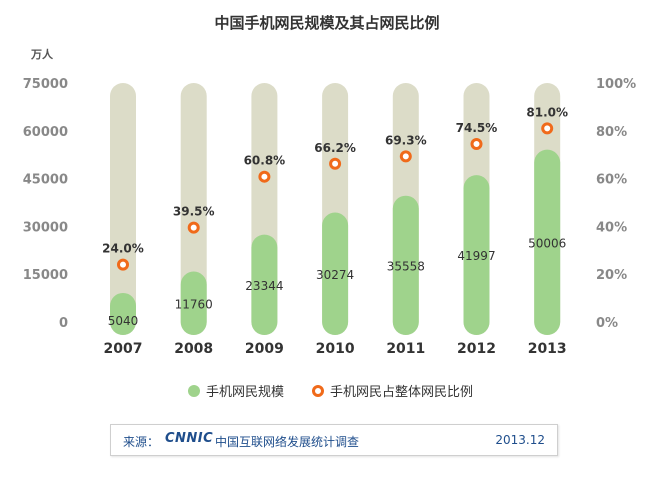 The width and height of the screenshot is (654, 478). I want to click on ratio-label: 81.0%, so click(547, 112).